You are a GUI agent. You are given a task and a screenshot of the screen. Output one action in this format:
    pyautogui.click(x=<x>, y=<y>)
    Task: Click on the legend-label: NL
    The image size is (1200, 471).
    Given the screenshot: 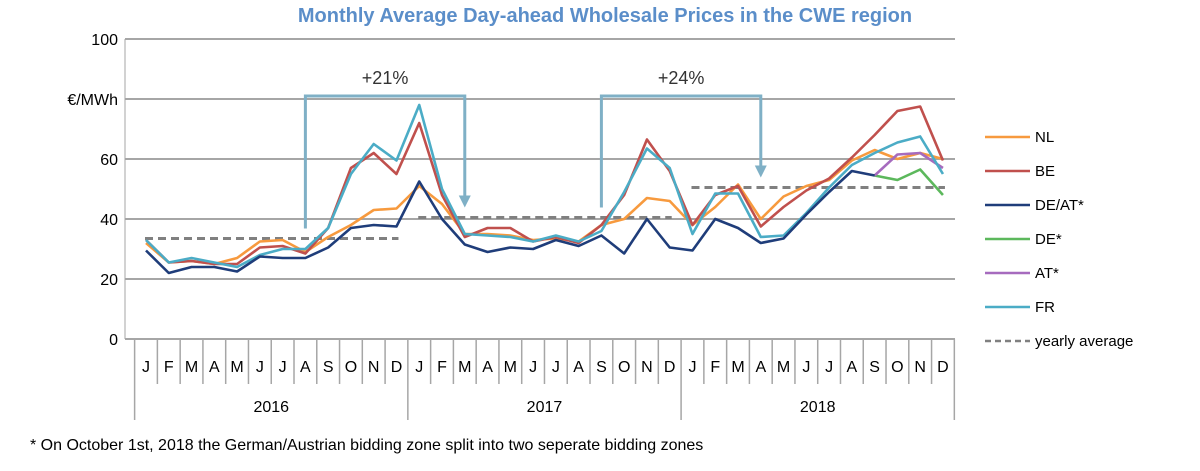 What is the action you would take?
    pyautogui.click(x=1044, y=137)
    